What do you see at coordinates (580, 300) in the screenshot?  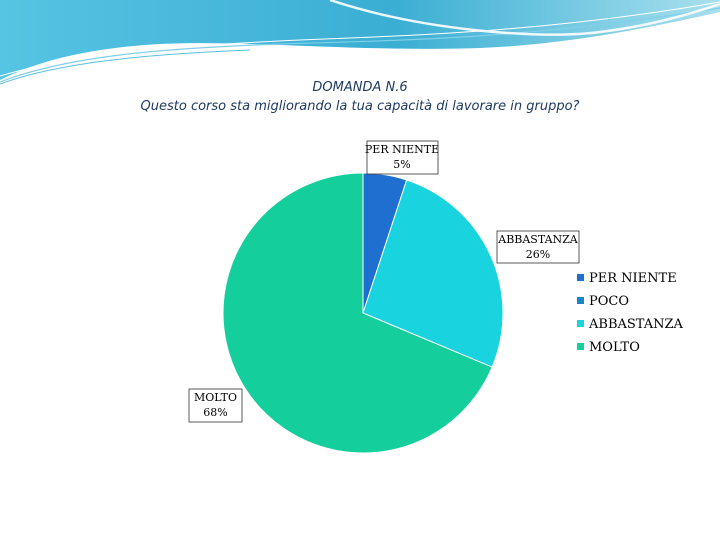 I see `legend-swatch-poco` at bounding box center [580, 300].